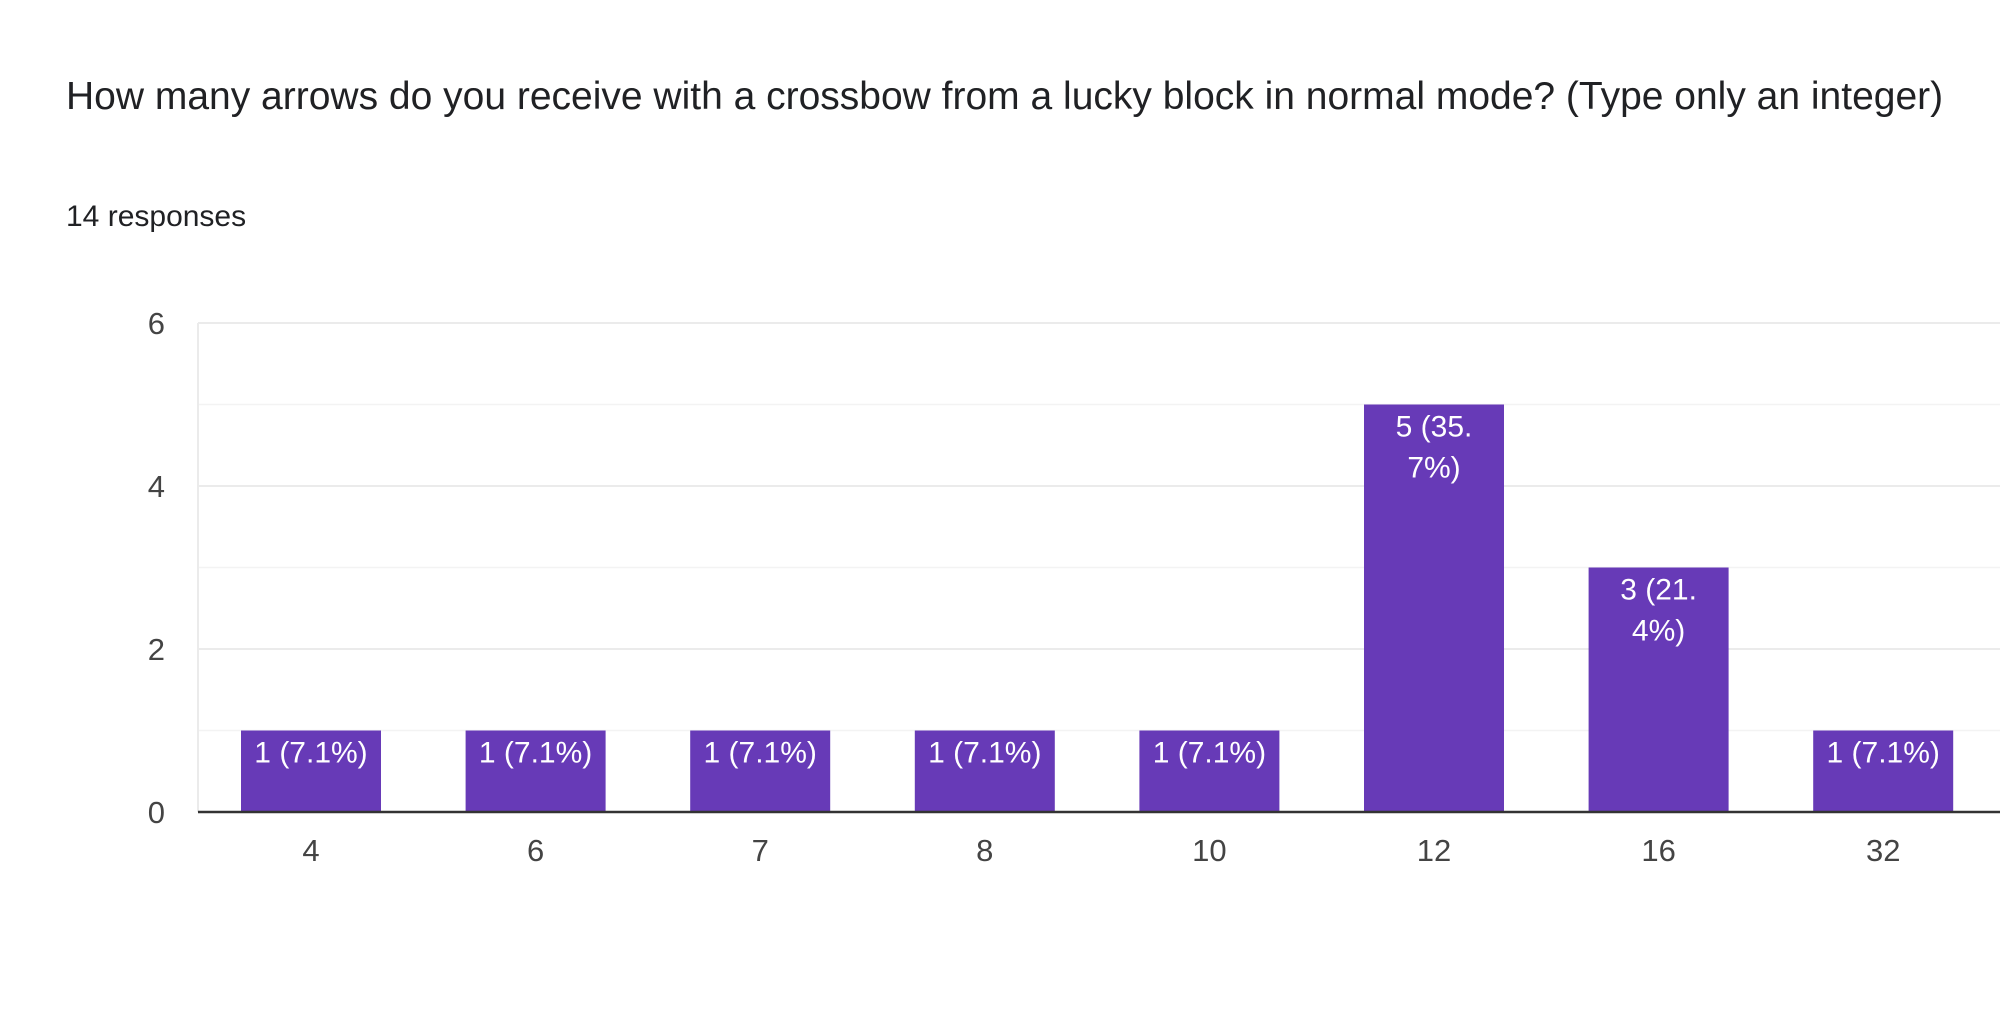 The height and width of the screenshot is (1017, 2000). Describe the element at coordinates (1434, 427) in the screenshot. I see `bar-data-label-line: 5 (35.` at that location.